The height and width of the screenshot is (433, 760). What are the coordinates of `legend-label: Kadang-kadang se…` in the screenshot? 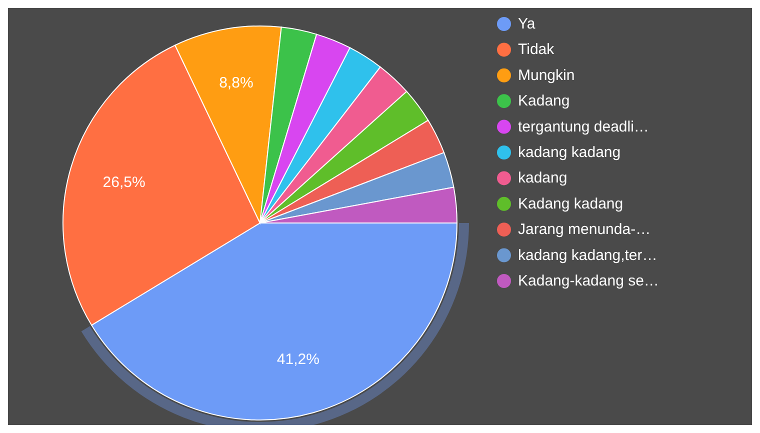 It's located at (588, 281).